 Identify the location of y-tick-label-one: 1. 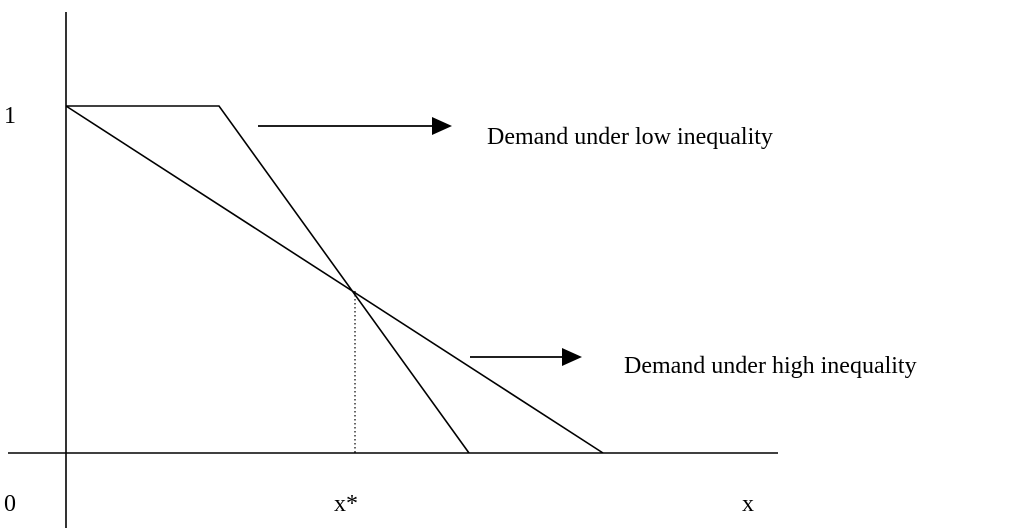
(10, 116).